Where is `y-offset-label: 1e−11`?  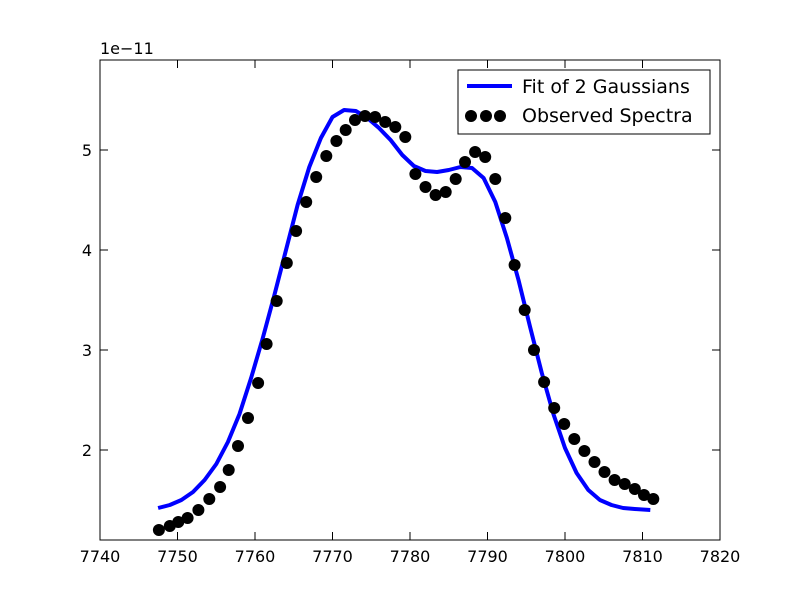 y-offset-label: 1e−11 is located at coordinates (127, 48).